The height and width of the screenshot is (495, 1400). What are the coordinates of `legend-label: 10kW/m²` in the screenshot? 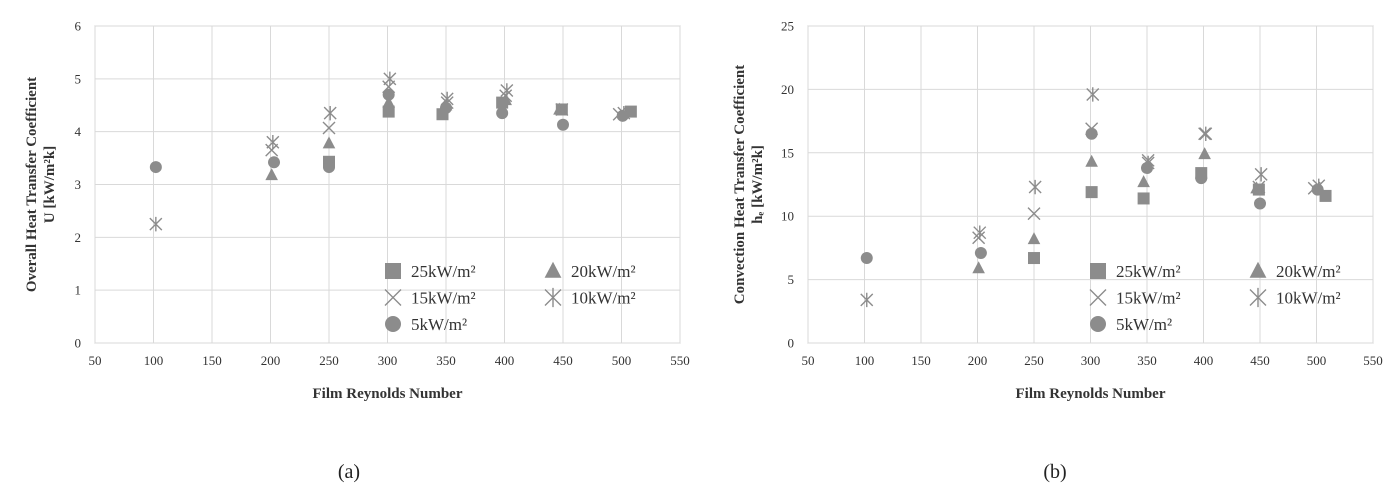 It's located at (603, 298).